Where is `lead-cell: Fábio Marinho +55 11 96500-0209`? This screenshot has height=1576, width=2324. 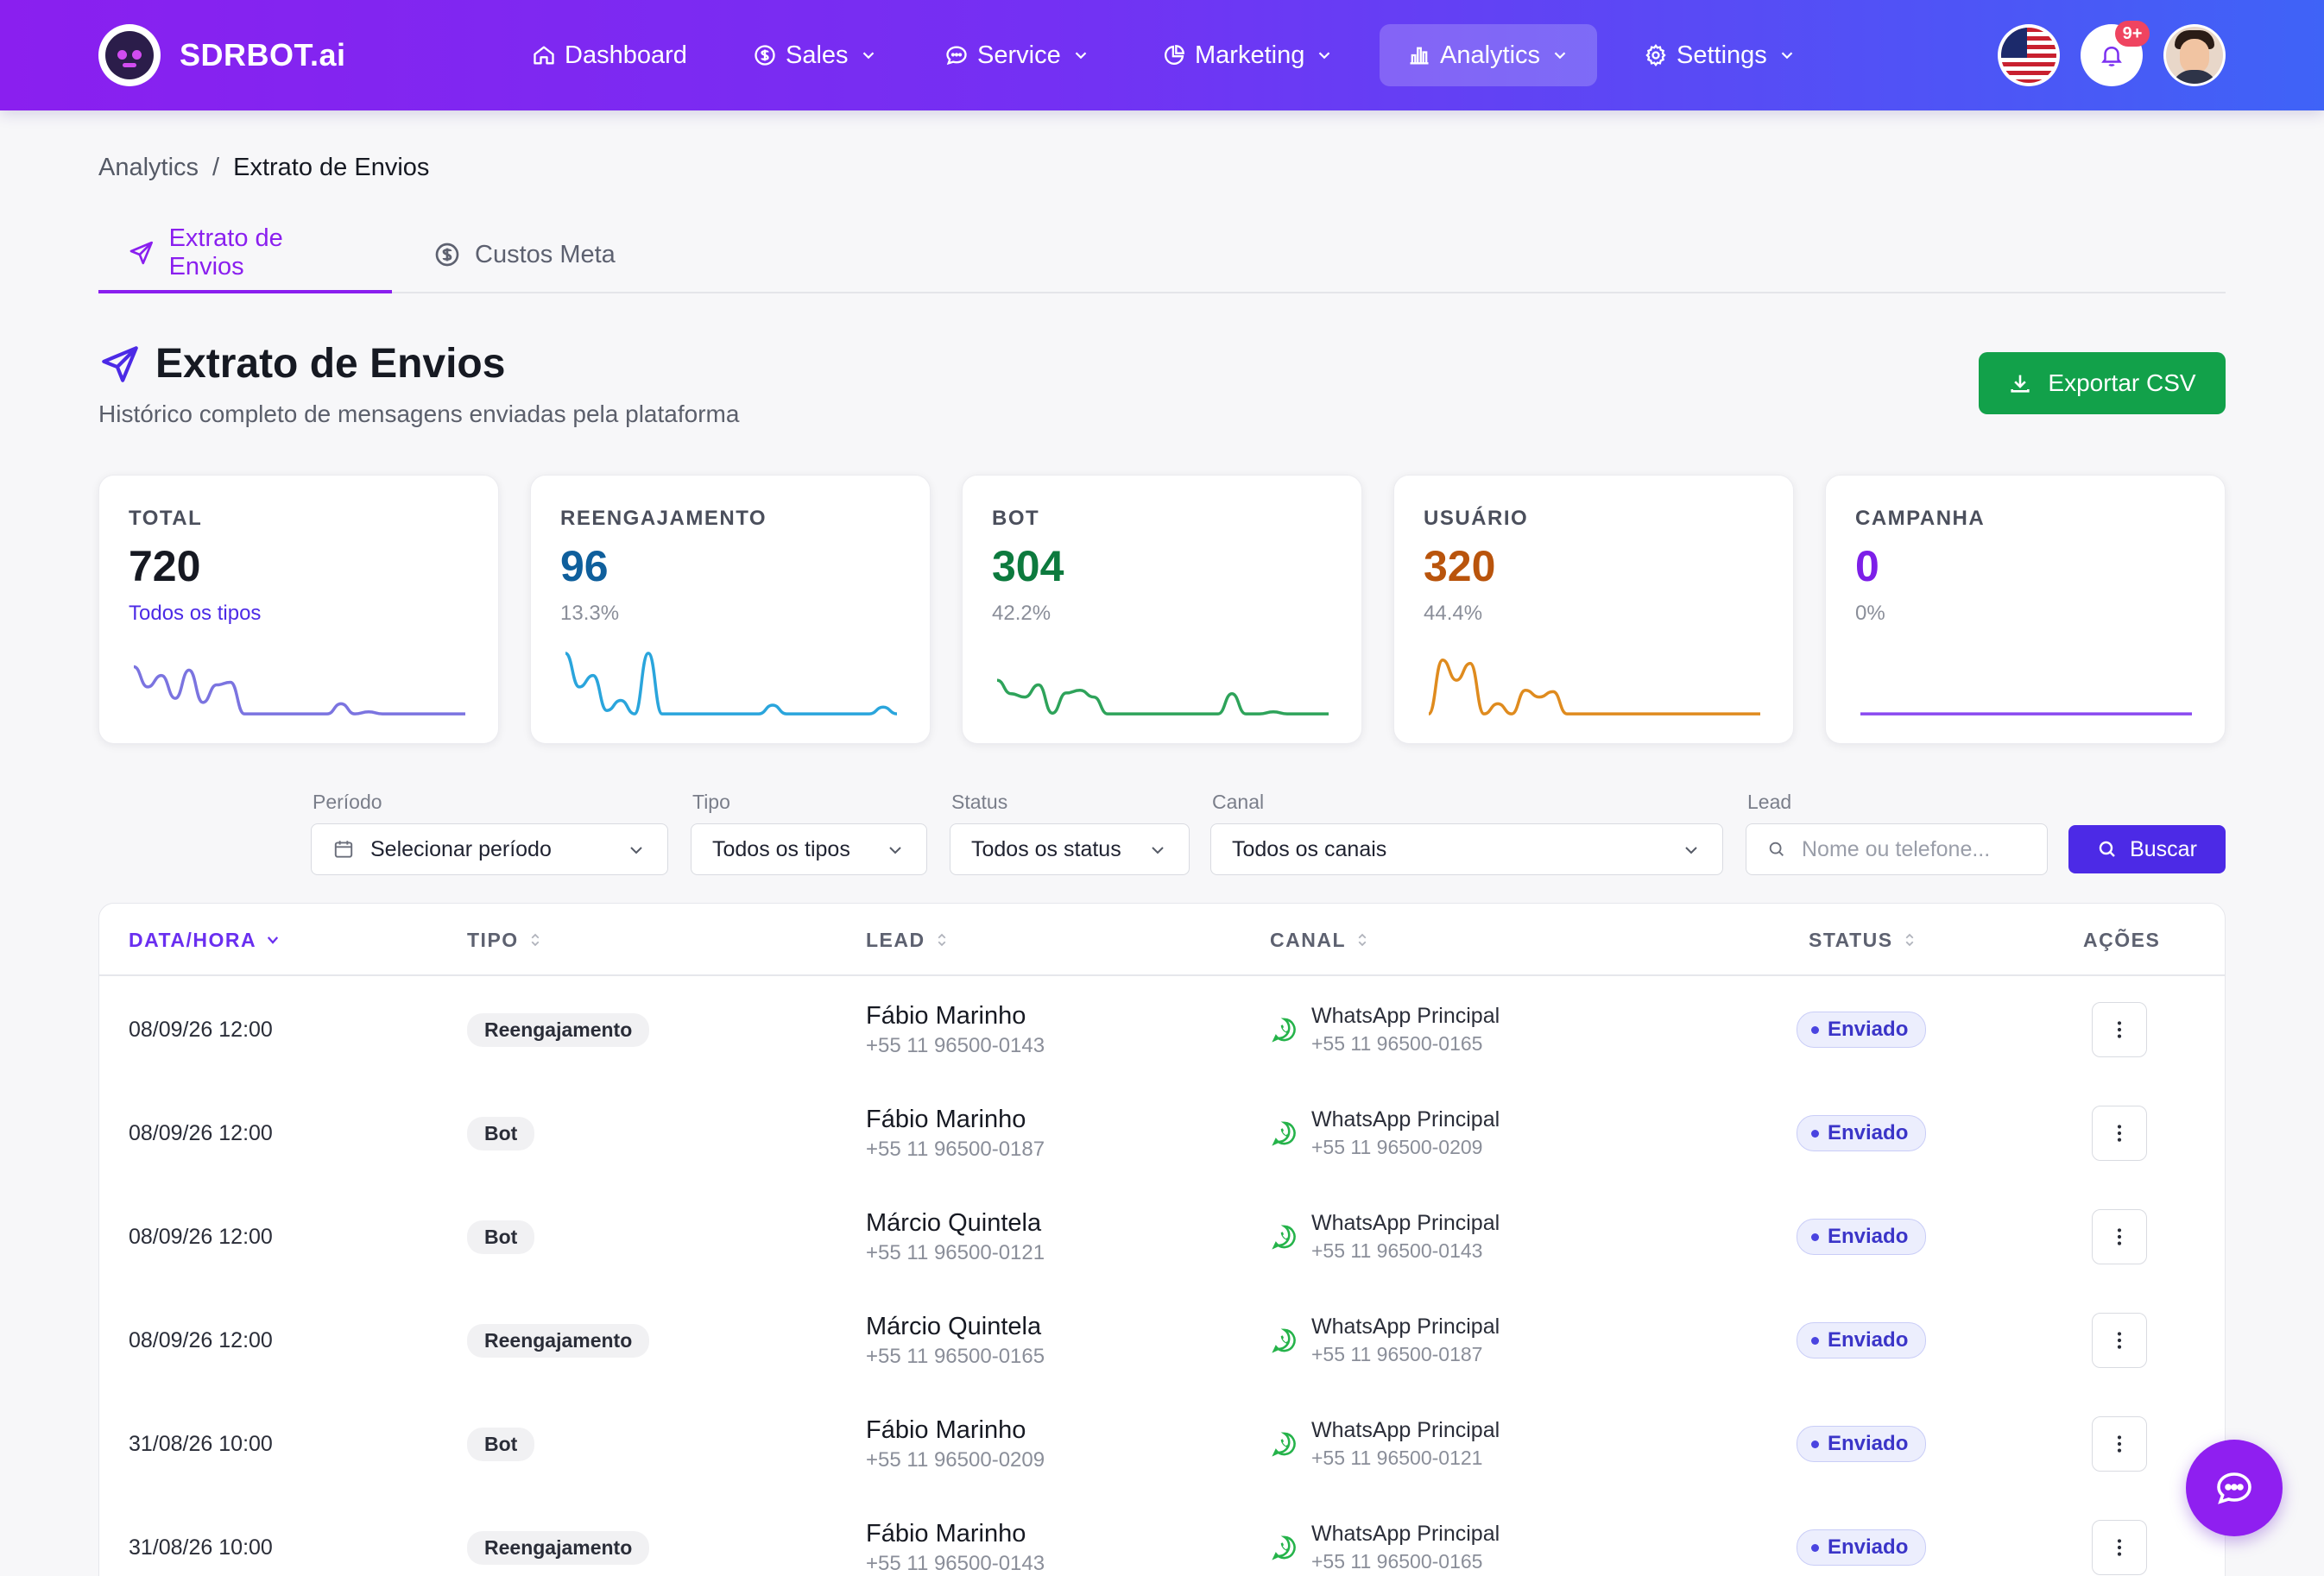 lead-cell: Fábio Marinho +55 11 96500-0209 is located at coordinates (956, 1444).